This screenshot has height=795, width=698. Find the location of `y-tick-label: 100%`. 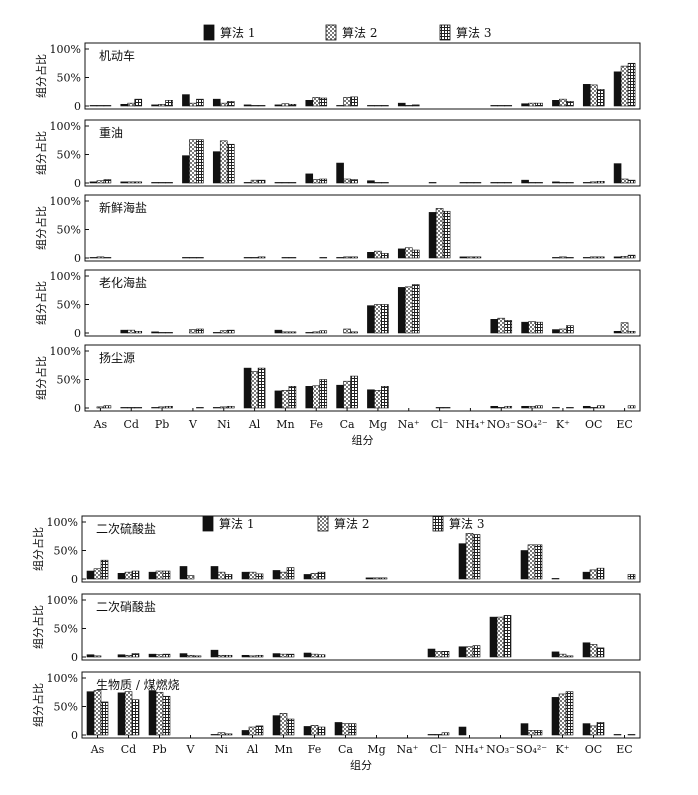

y-tick-label: 100% is located at coordinates (65, 201).